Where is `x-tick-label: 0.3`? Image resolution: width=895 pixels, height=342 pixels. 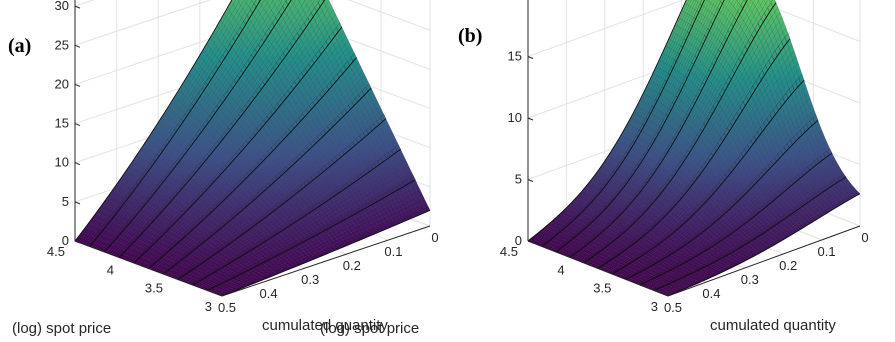
x-tick-label: 0.3 is located at coordinates (310, 279).